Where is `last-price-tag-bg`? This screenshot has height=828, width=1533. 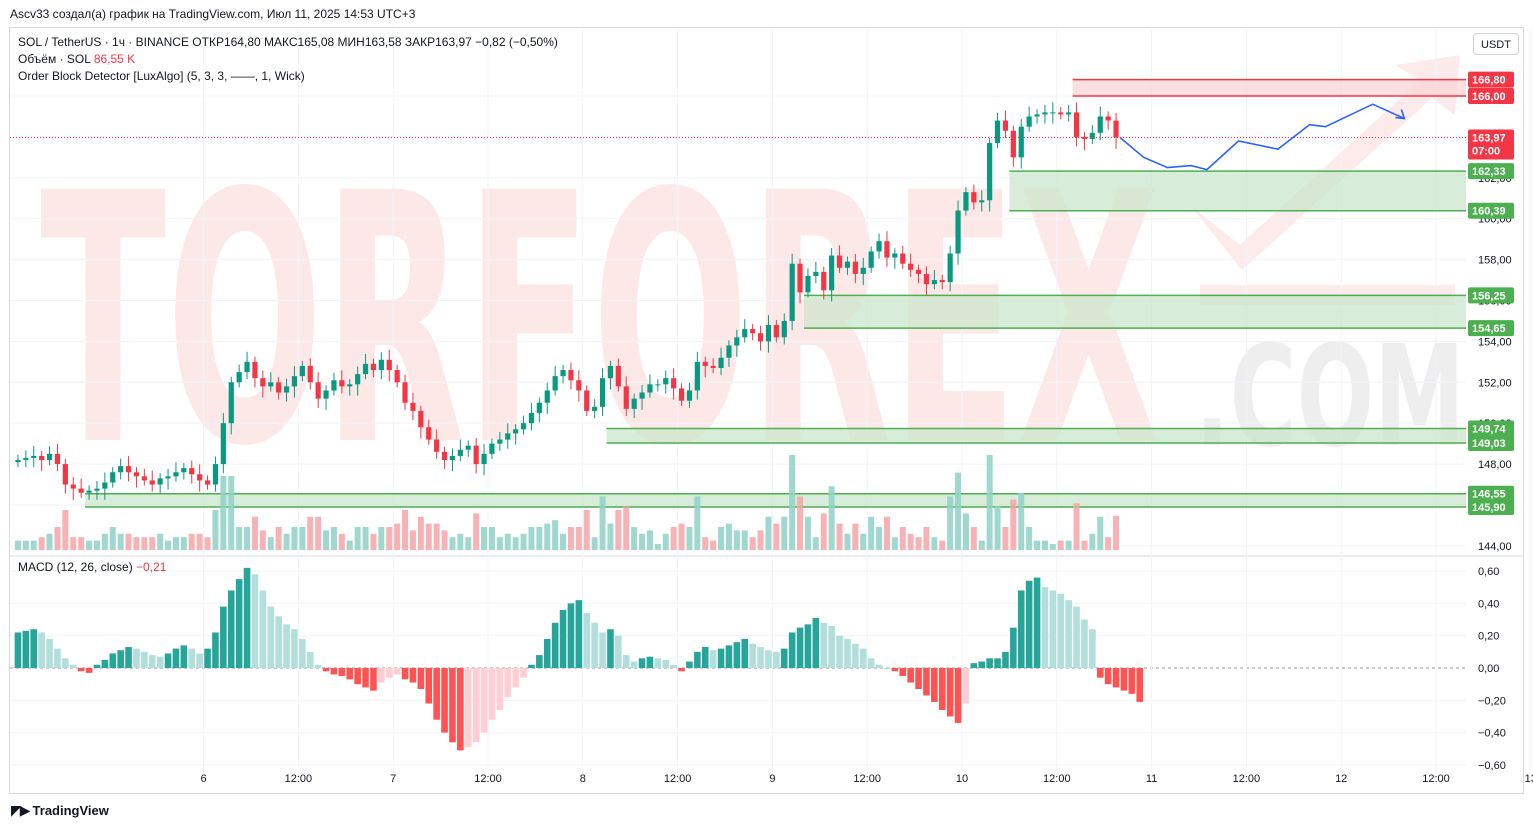
last-price-tag-bg is located at coordinates (1491, 144).